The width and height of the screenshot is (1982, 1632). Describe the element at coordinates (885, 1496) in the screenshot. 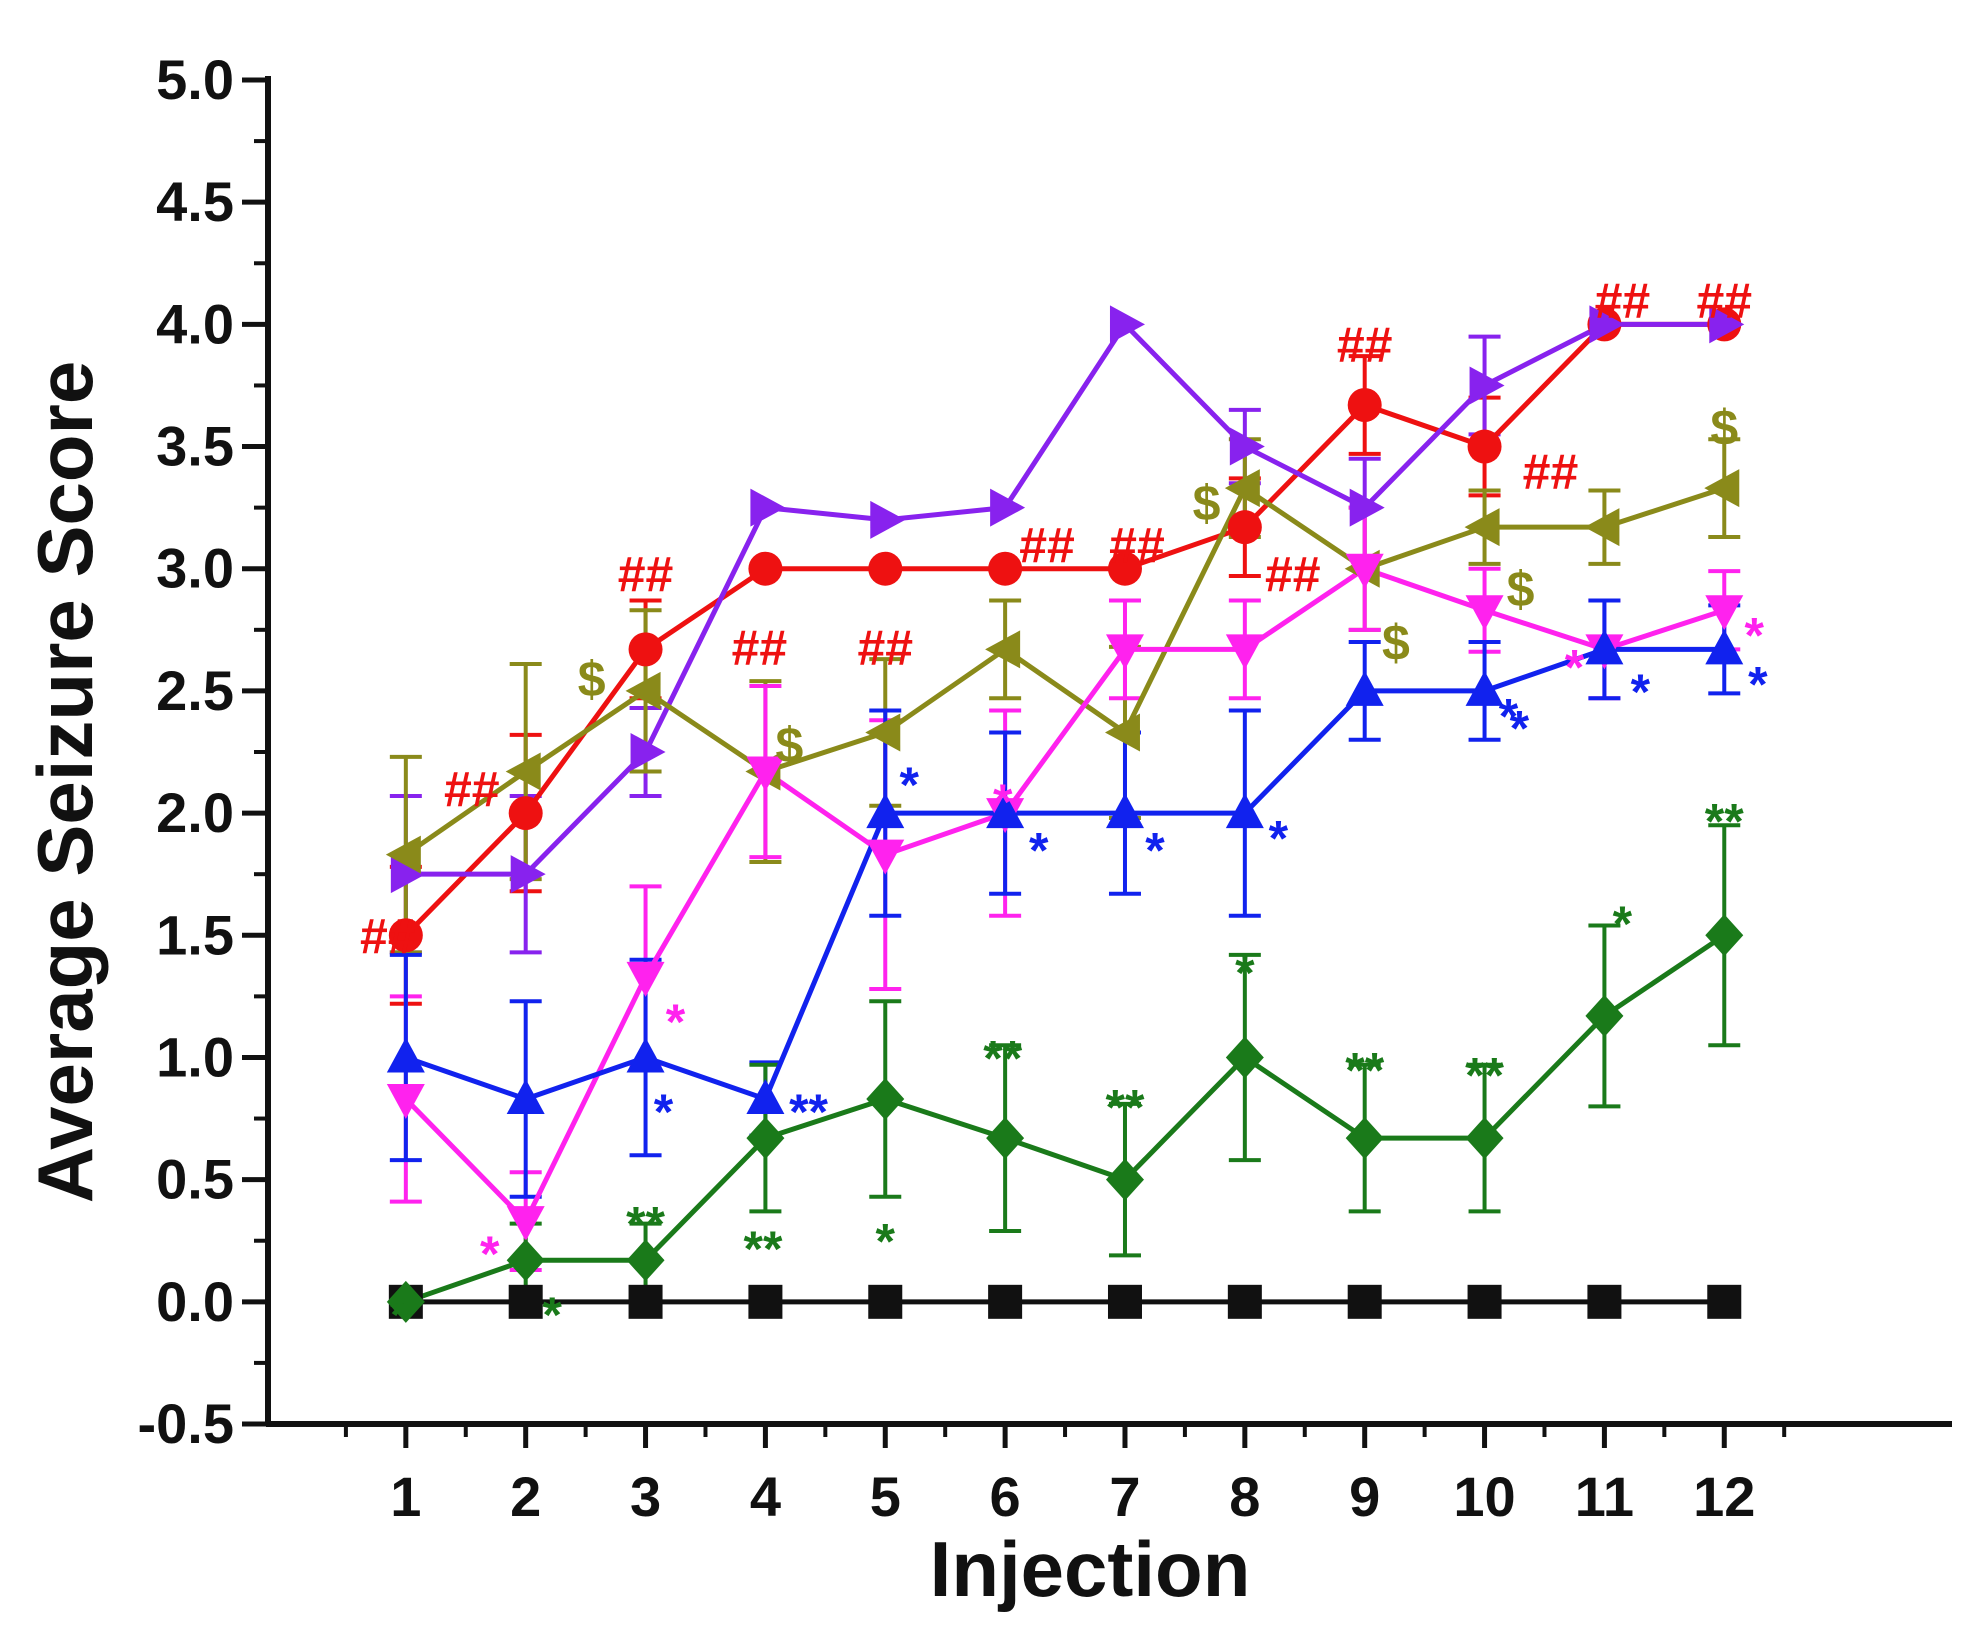

I see `x-tick-label: 5` at that location.